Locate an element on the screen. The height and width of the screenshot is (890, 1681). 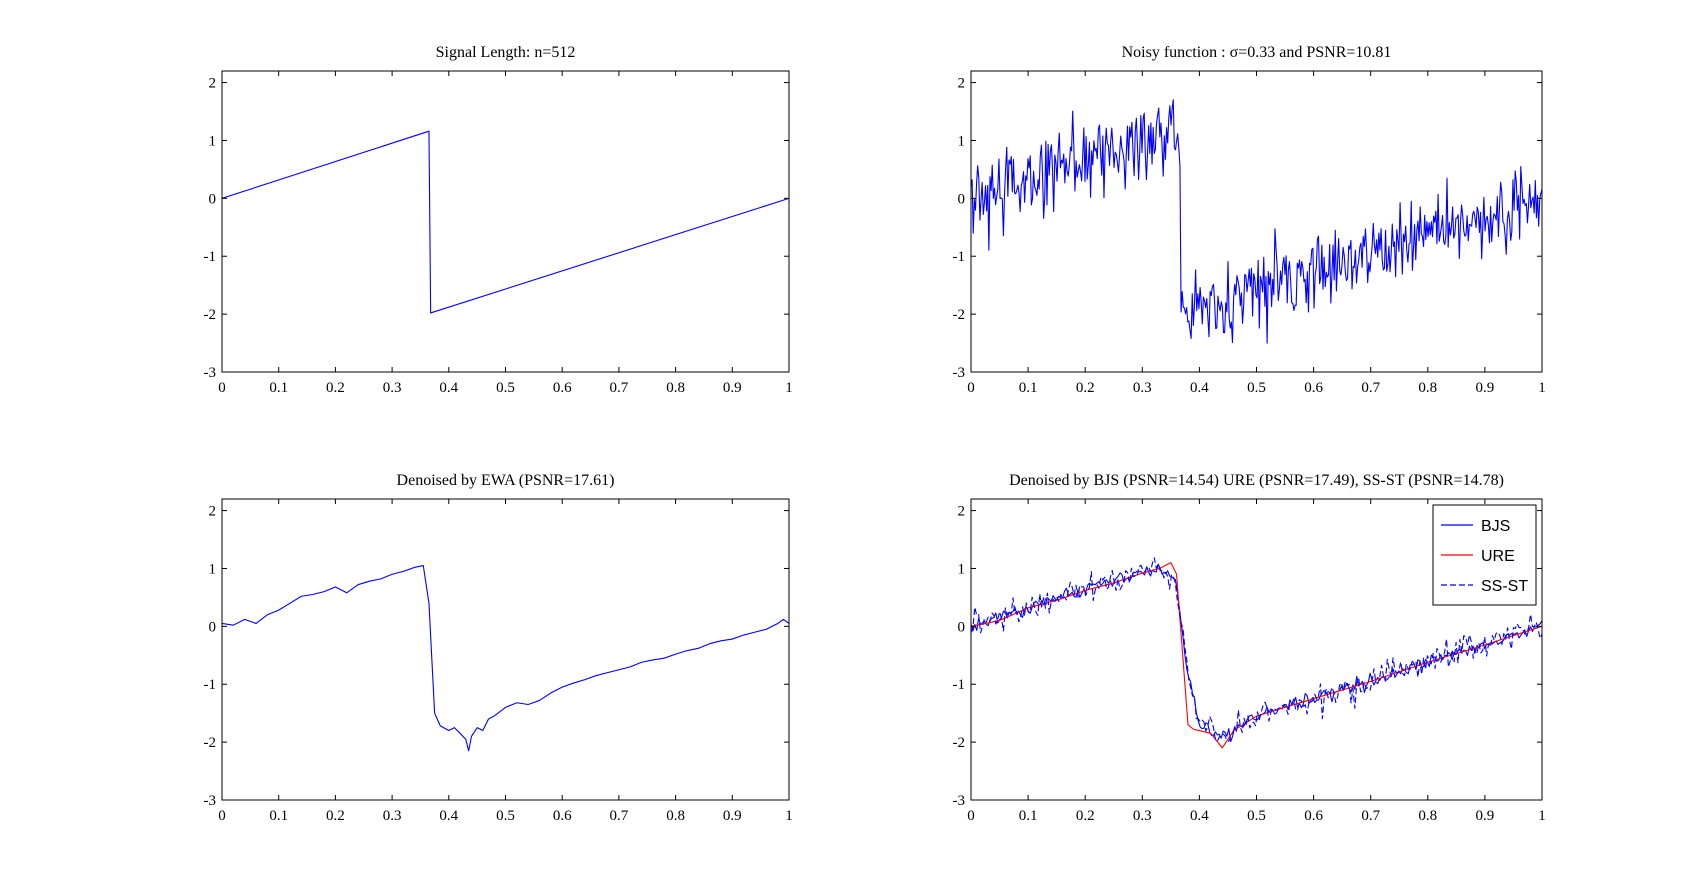
subplot-title: Noisy function : σ=0.33 and PSNR=10.81 is located at coordinates (1257, 52).